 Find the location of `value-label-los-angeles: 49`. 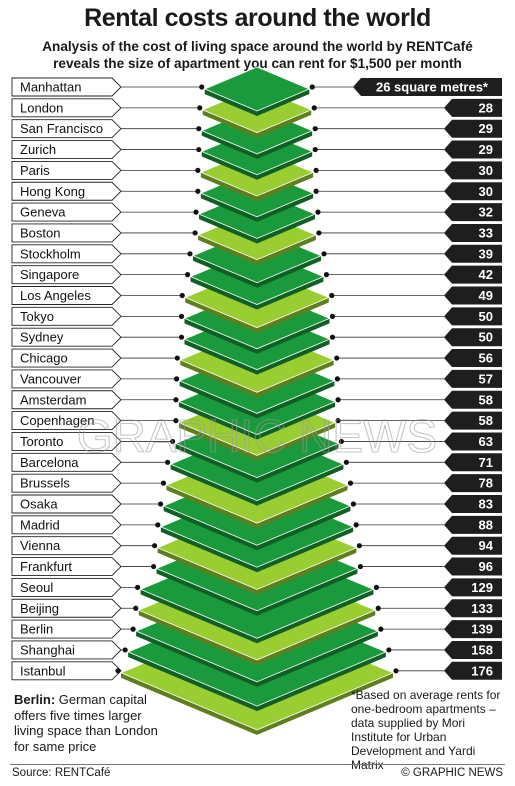

value-label-los-angeles: 49 is located at coordinates (486, 295).